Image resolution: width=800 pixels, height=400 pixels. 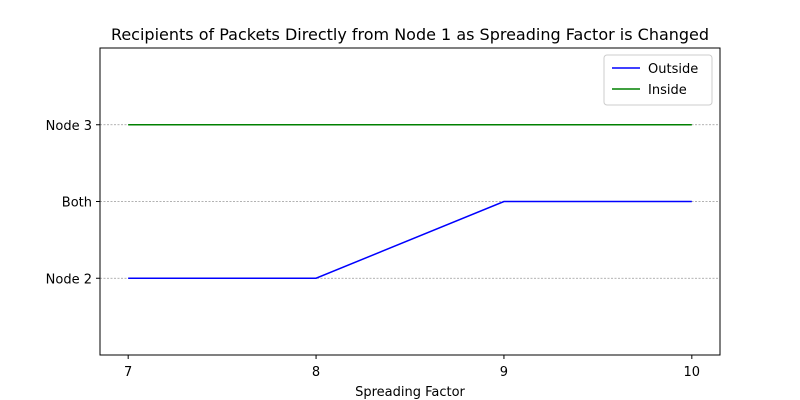 What do you see at coordinates (658, 80) in the screenshot?
I see `legend: Outside Inside` at bounding box center [658, 80].